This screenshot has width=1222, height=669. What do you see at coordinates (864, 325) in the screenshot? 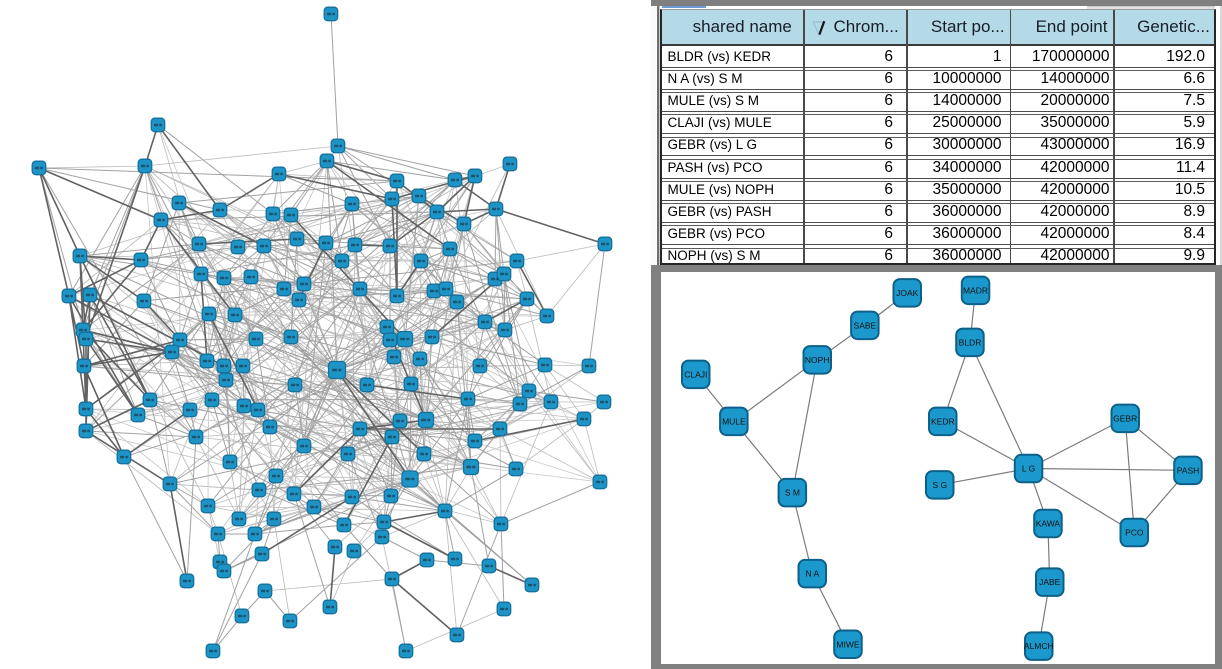
I see `svg-text: SABE` at bounding box center [864, 325].